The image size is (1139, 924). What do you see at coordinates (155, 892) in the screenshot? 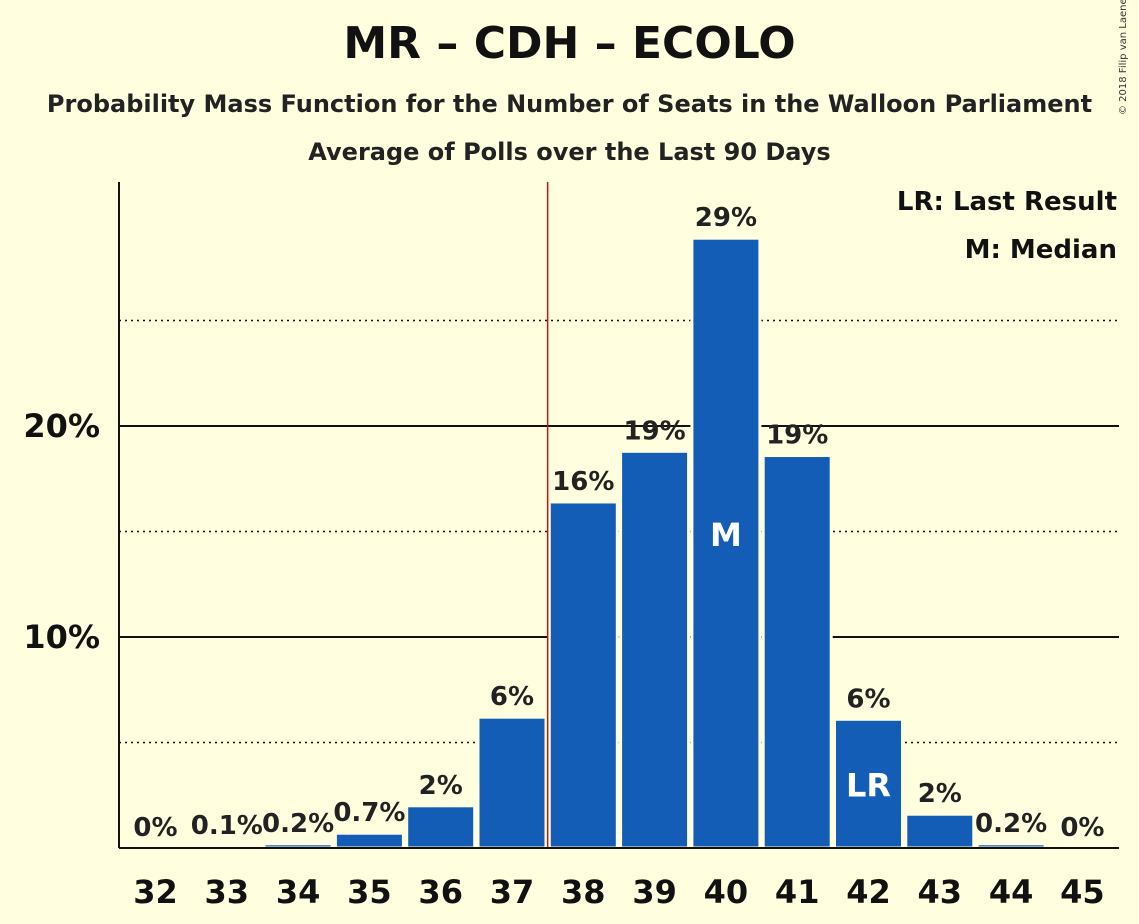
I see `x-tick-label: 32` at bounding box center [155, 892].